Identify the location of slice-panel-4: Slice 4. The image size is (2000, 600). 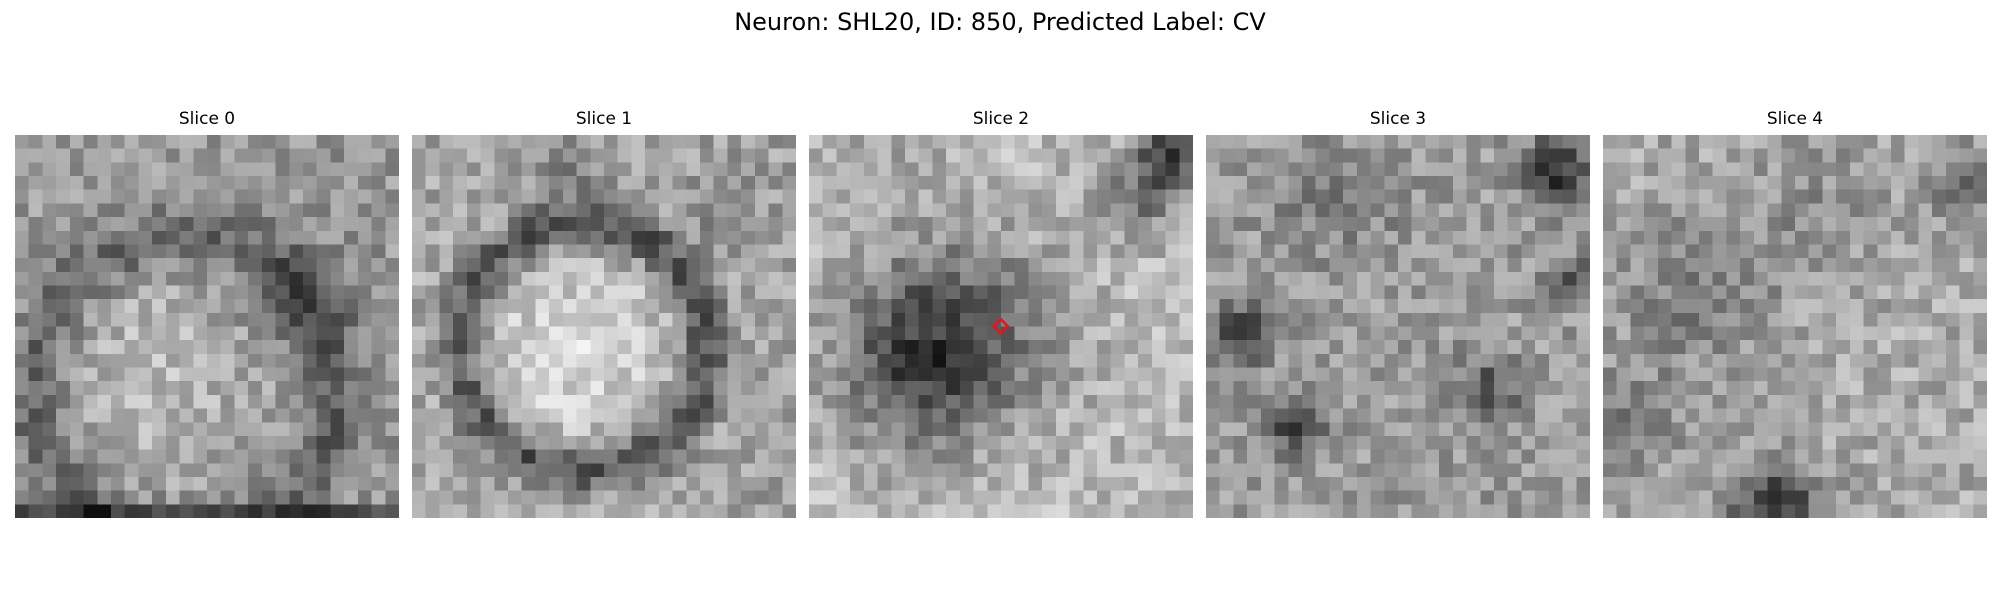
(1795, 313).